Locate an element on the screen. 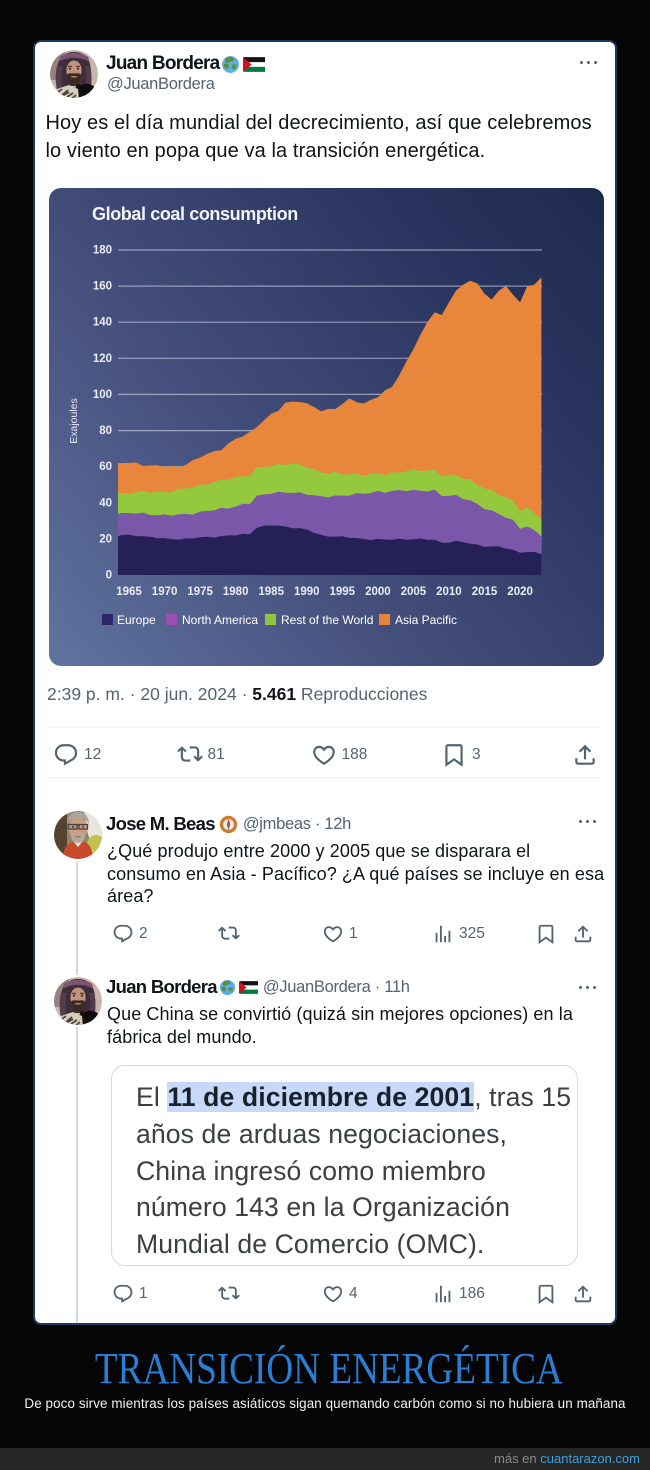 This screenshot has height=1470, width=650. svg-text: 60 is located at coordinates (105, 467).